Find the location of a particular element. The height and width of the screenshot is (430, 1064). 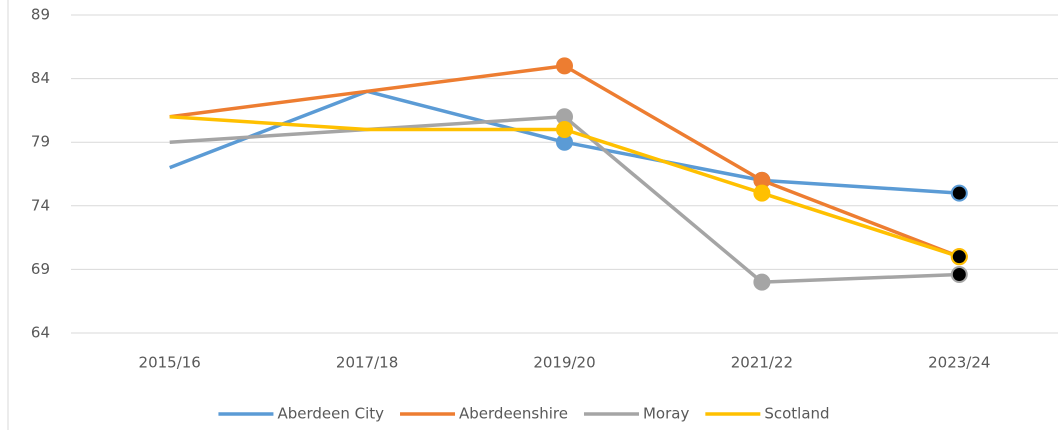

legend-label: Moray is located at coordinates (666, 414).